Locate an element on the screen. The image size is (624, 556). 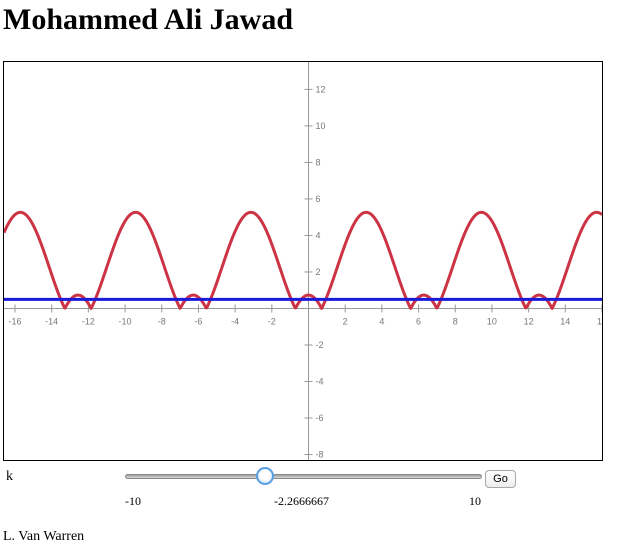
x-tick-label: -6 is located at coordinates (198, 321).